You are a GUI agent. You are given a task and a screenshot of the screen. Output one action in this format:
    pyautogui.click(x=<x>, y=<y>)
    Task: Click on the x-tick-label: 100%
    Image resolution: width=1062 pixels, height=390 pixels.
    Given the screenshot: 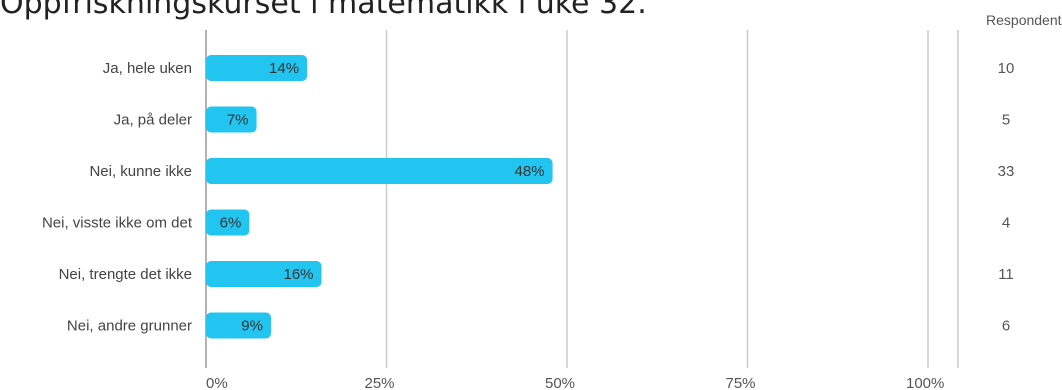 What is the action you would take?
    pyautogui.click(x=925, y=382)
    